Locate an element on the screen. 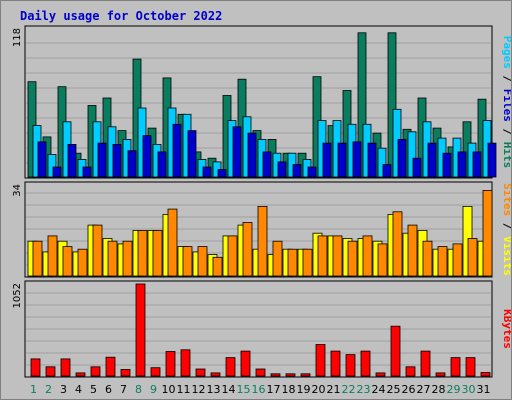  x-tick-label-day-5: 5 is located at coordinates (93, 389).